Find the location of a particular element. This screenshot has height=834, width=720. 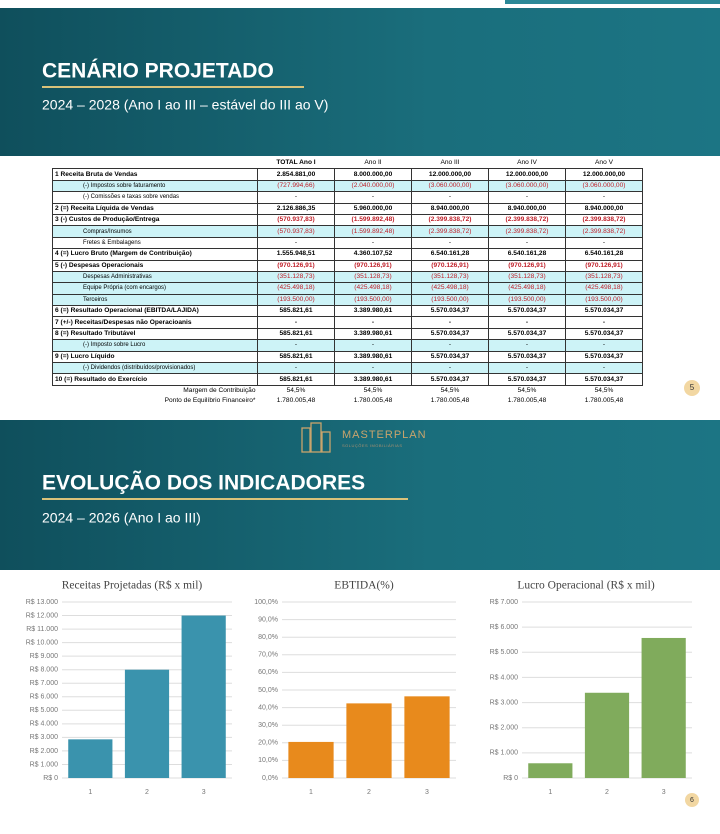

y-tick-label: R$ 2.000 is located at coordinates (44, 751).